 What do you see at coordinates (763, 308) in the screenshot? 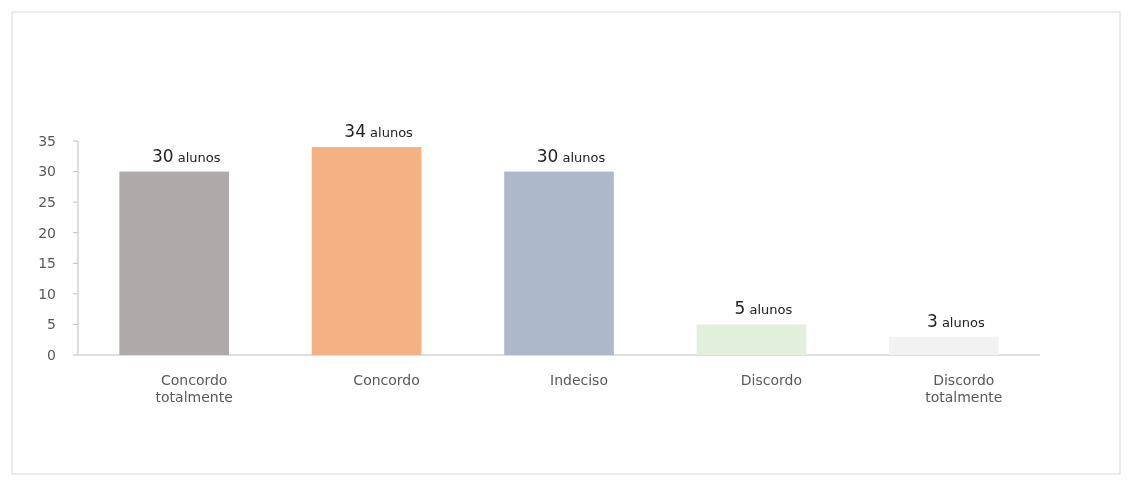
I see `data-label: 5 alunos` at bounding box center [763, 308].